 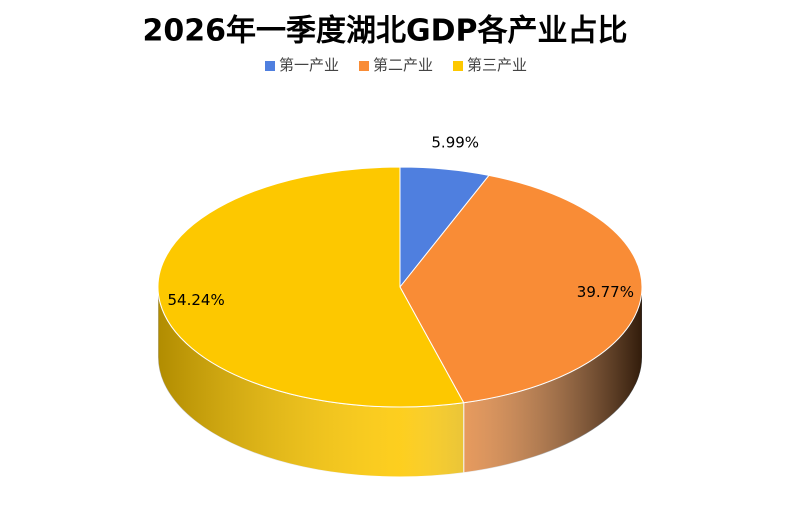 I want to click on legend-label: 第一产业, so click(x=309, y=65).